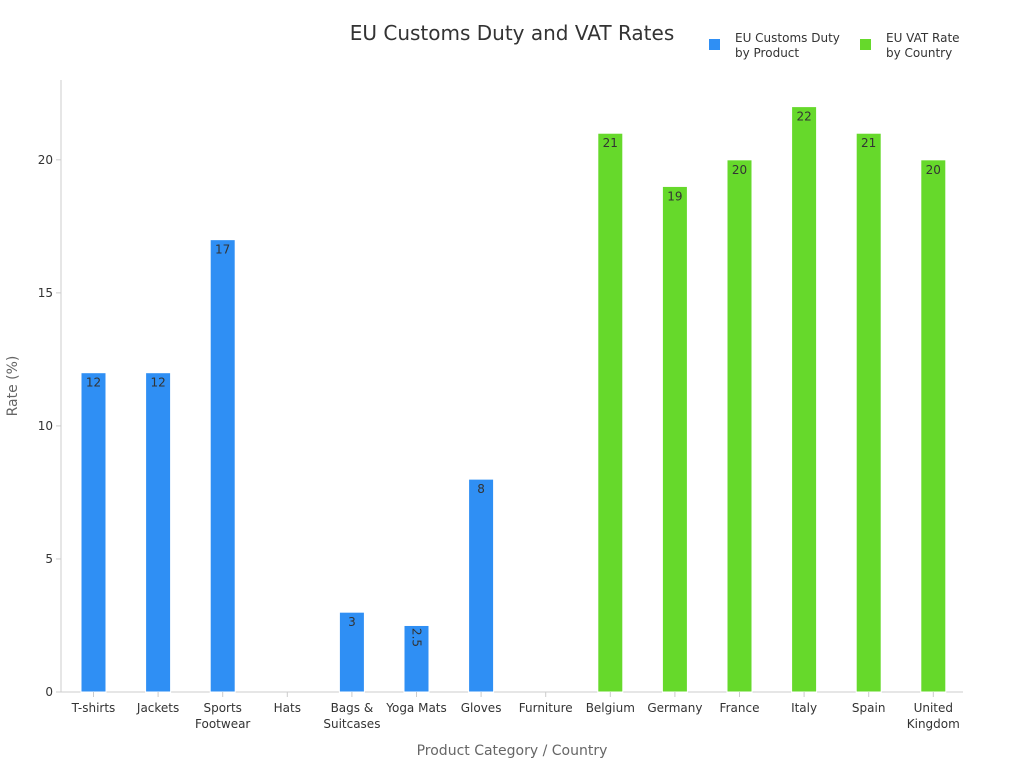  I want to click on x-tick-label-9: Germany, so click(674, 708).